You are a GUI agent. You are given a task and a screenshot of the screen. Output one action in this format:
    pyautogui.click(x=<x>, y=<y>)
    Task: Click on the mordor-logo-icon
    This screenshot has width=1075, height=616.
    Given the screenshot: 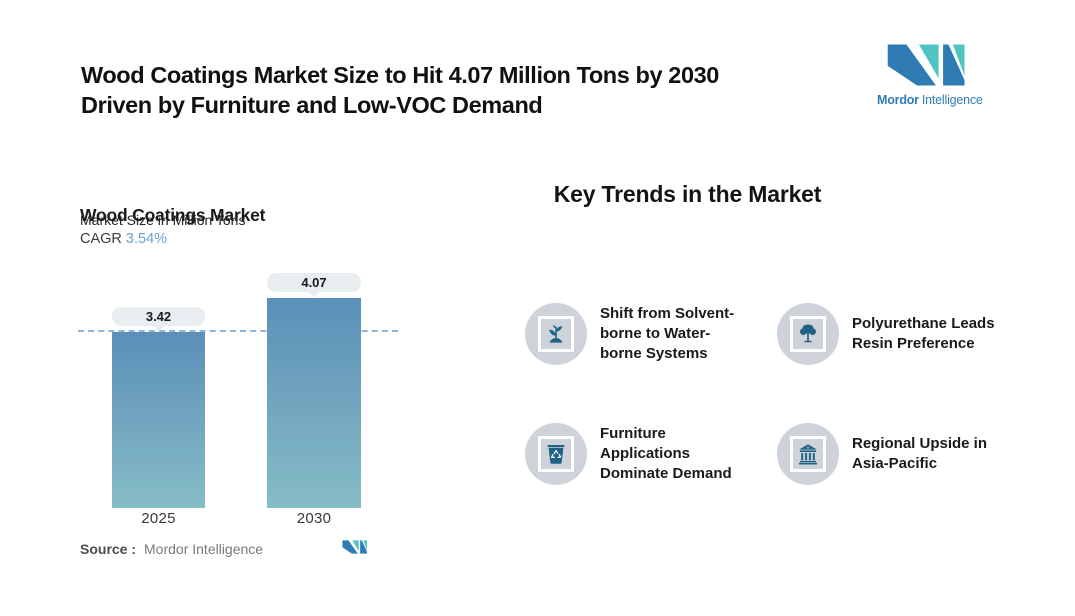 What is the action you would take?
    pyautogui.click(x=926, y=65)
    